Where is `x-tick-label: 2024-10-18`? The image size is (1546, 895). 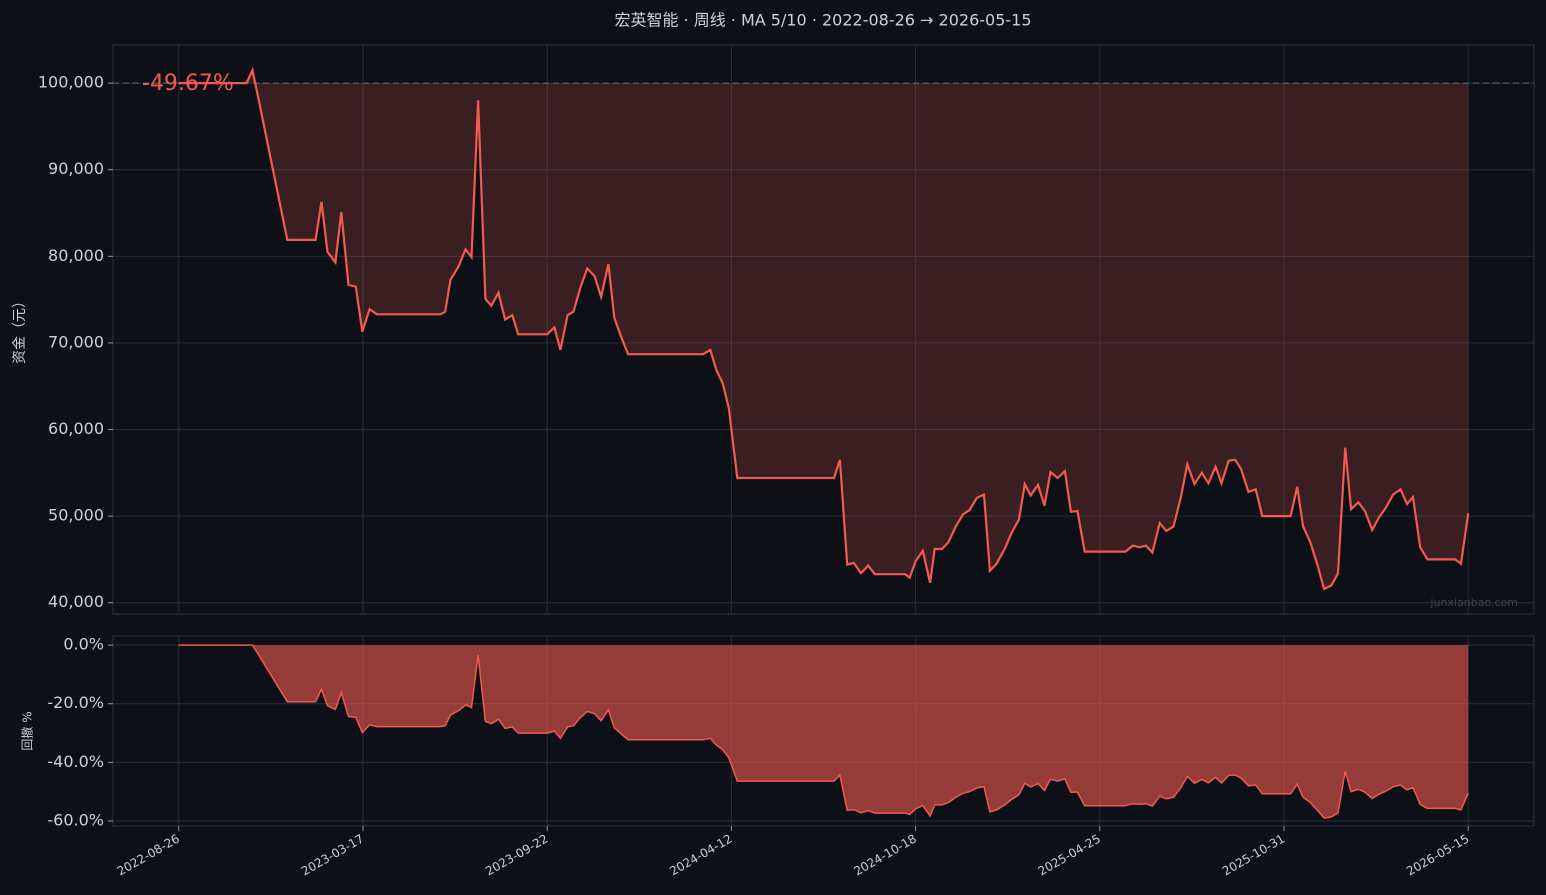 x-tick-label: 2024-10-18 is located at coordinates (884, 855).